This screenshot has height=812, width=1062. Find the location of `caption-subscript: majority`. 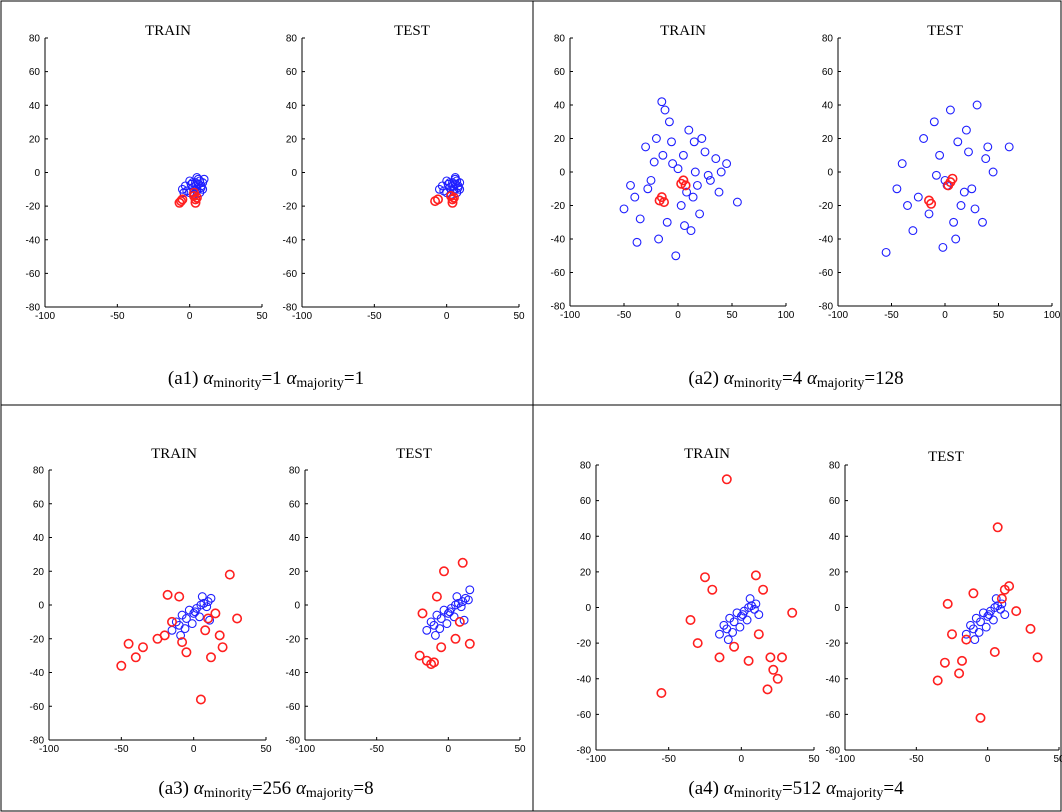

caption-subscript: majority is located at coordinates (319, 383).